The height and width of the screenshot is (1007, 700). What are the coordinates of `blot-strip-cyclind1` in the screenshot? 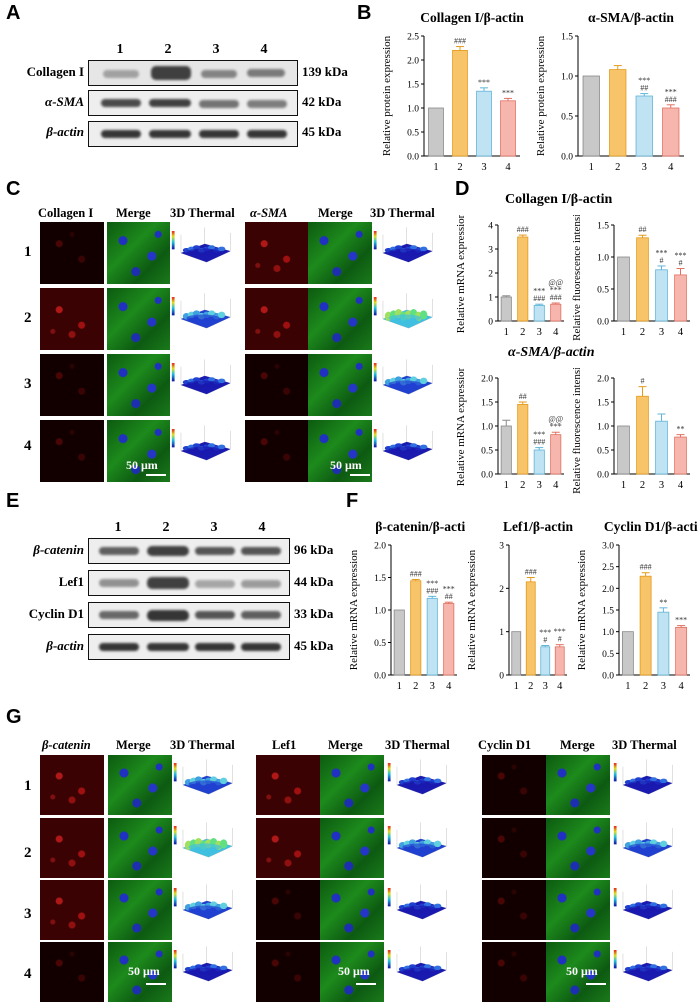 It's located at (189, 615).